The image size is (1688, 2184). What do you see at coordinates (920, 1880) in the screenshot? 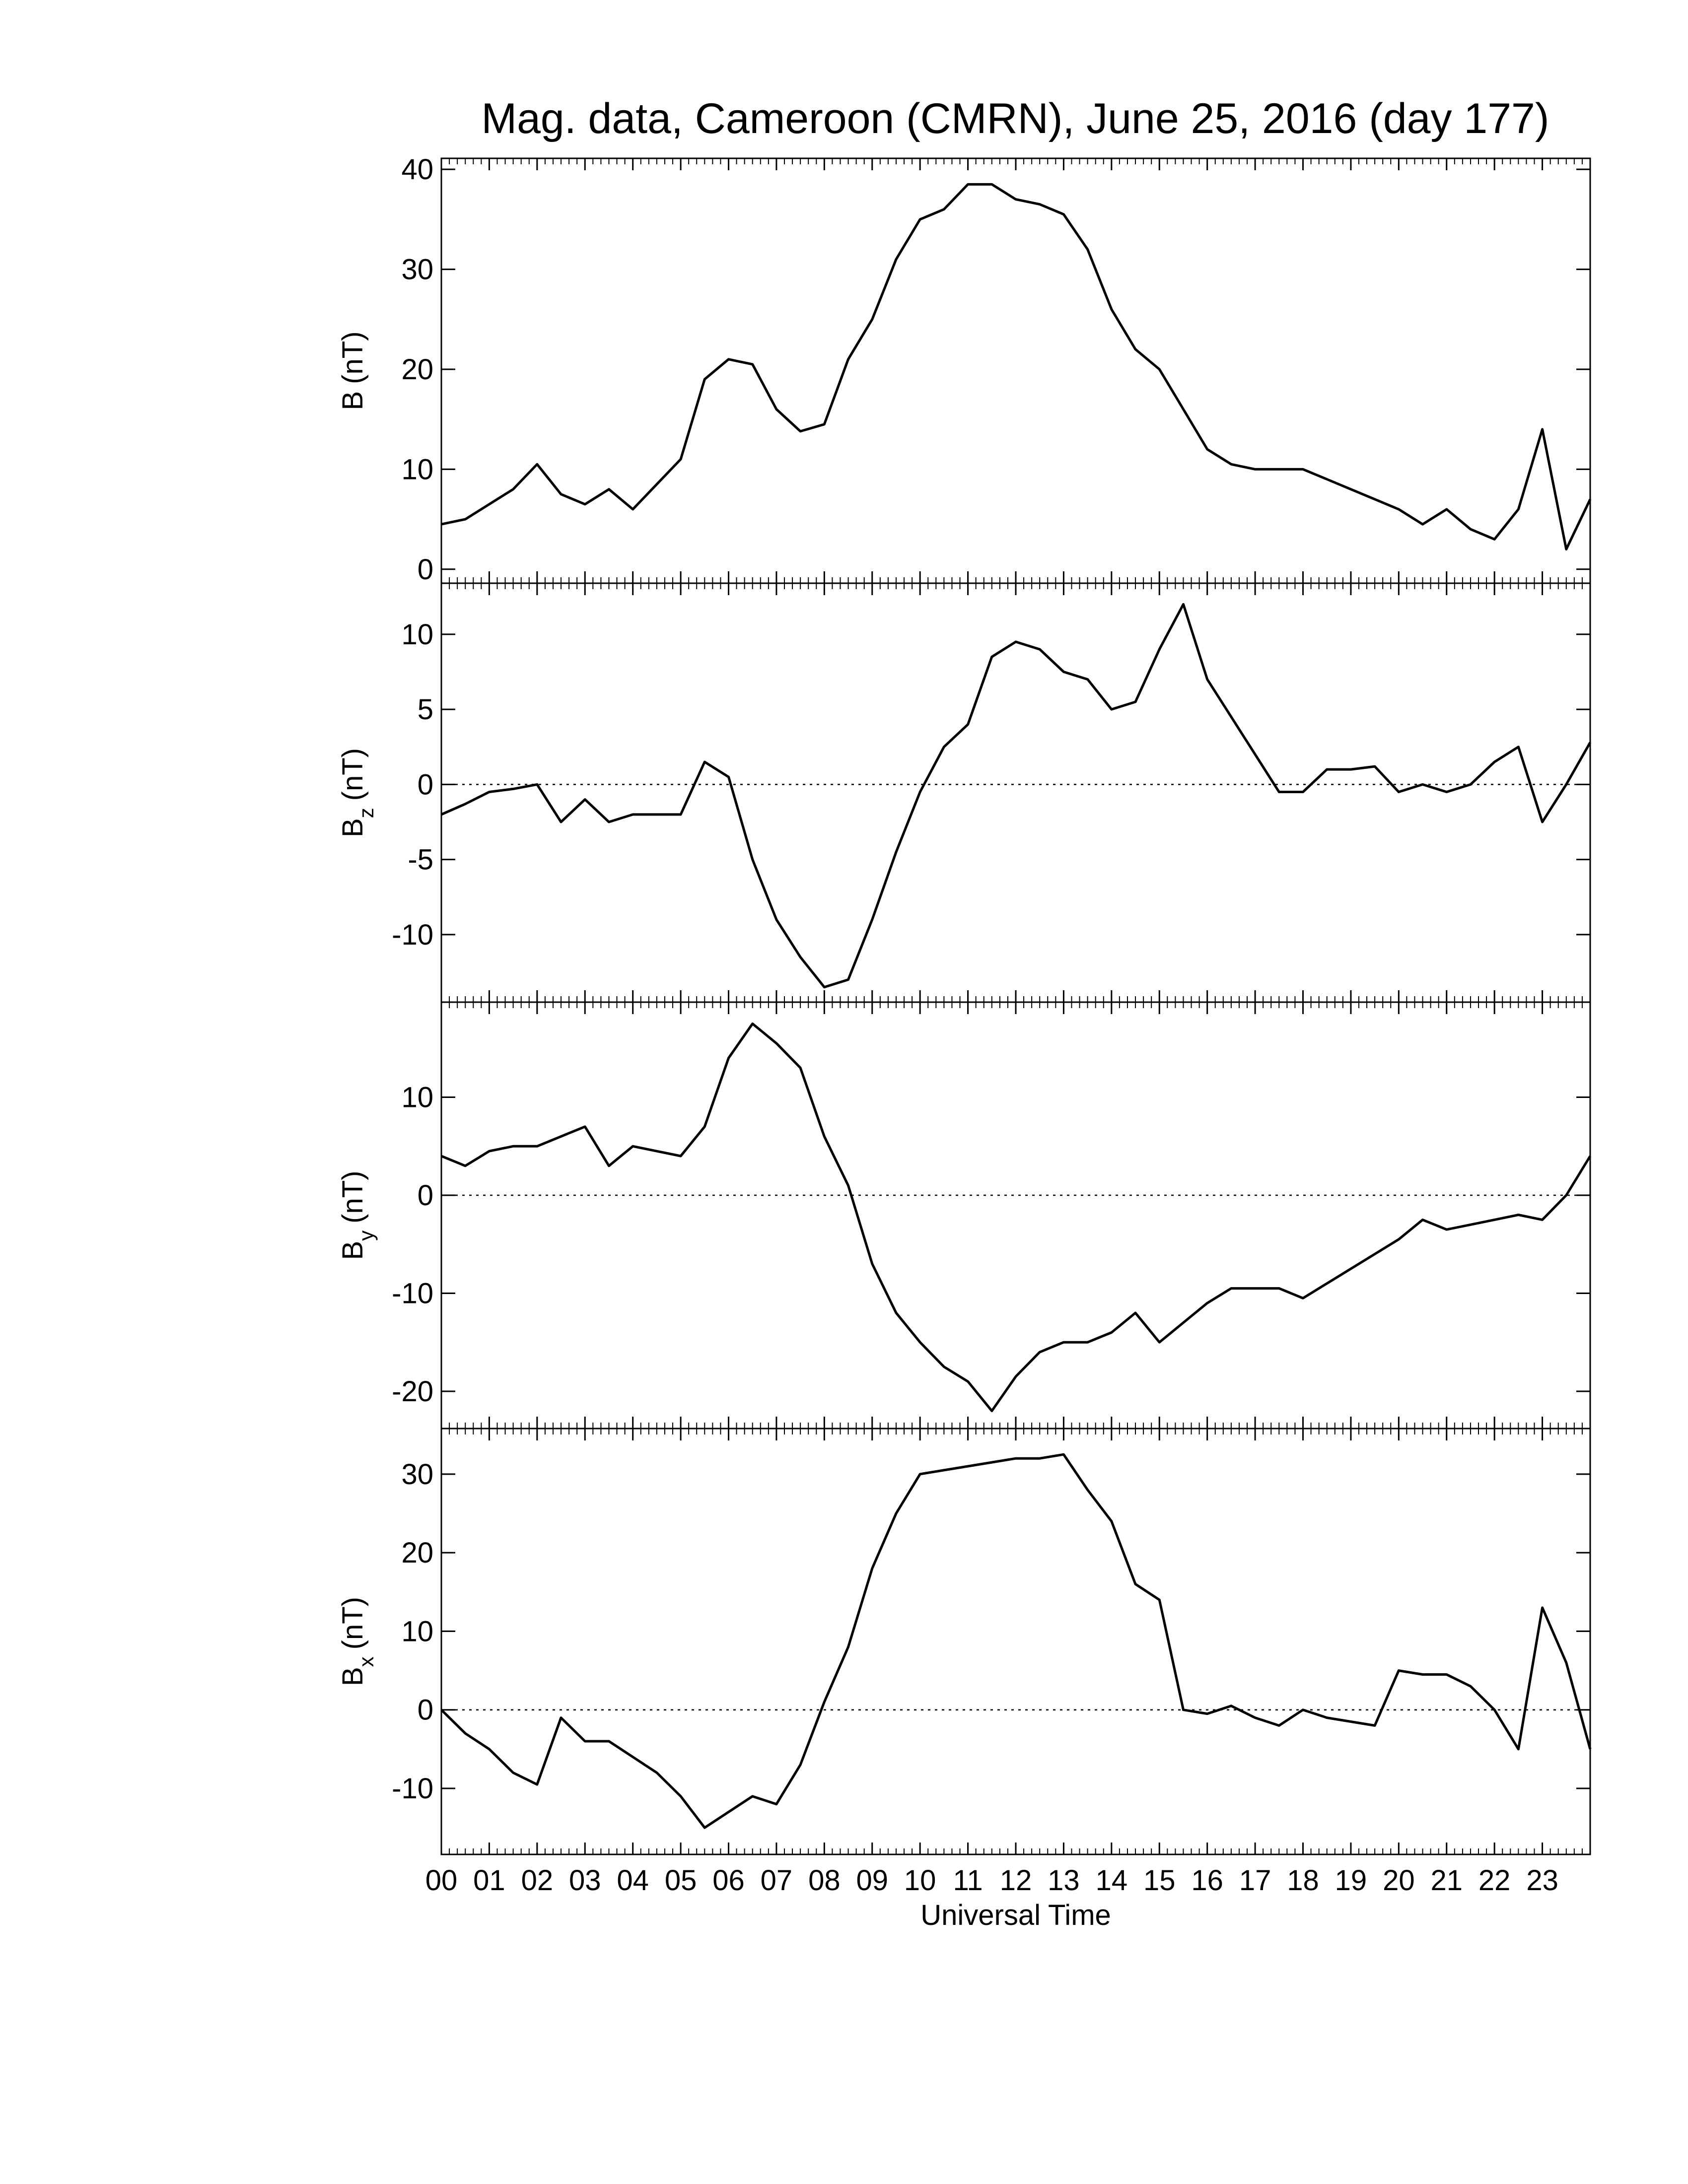
I see `x-tick-label: 10` at bounding box center [920, 1880].